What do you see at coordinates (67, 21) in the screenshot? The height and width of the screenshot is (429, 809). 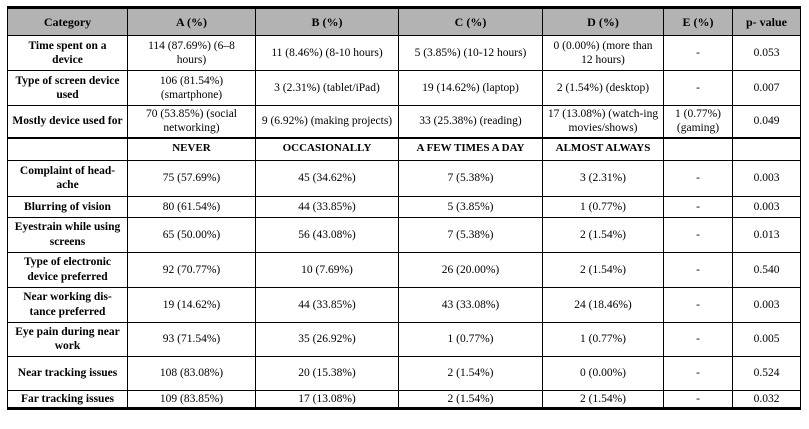 I see `header-cell-category: Category` at bounding box center [67, 21].